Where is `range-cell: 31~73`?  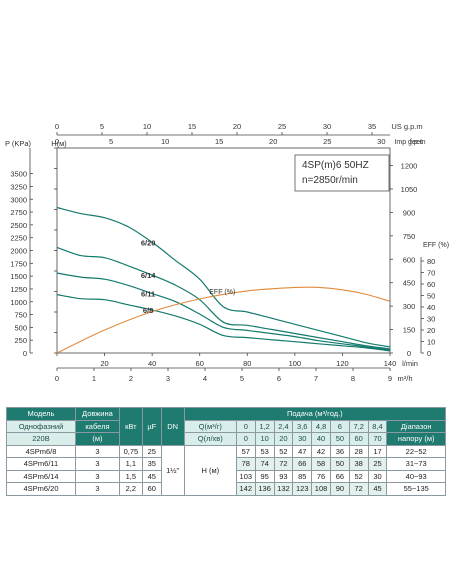
range-cell: 31~73 is located at coordinates (416, 464).